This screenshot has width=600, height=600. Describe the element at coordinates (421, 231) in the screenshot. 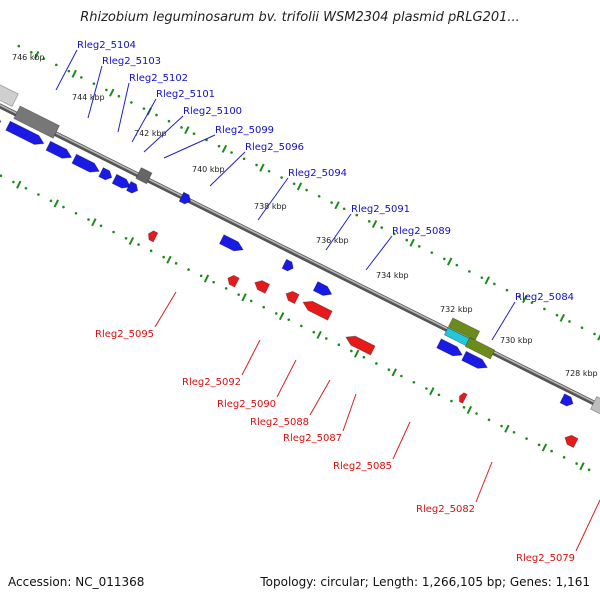

I see `forward-gene-label: Rleg2_5089` at that location.